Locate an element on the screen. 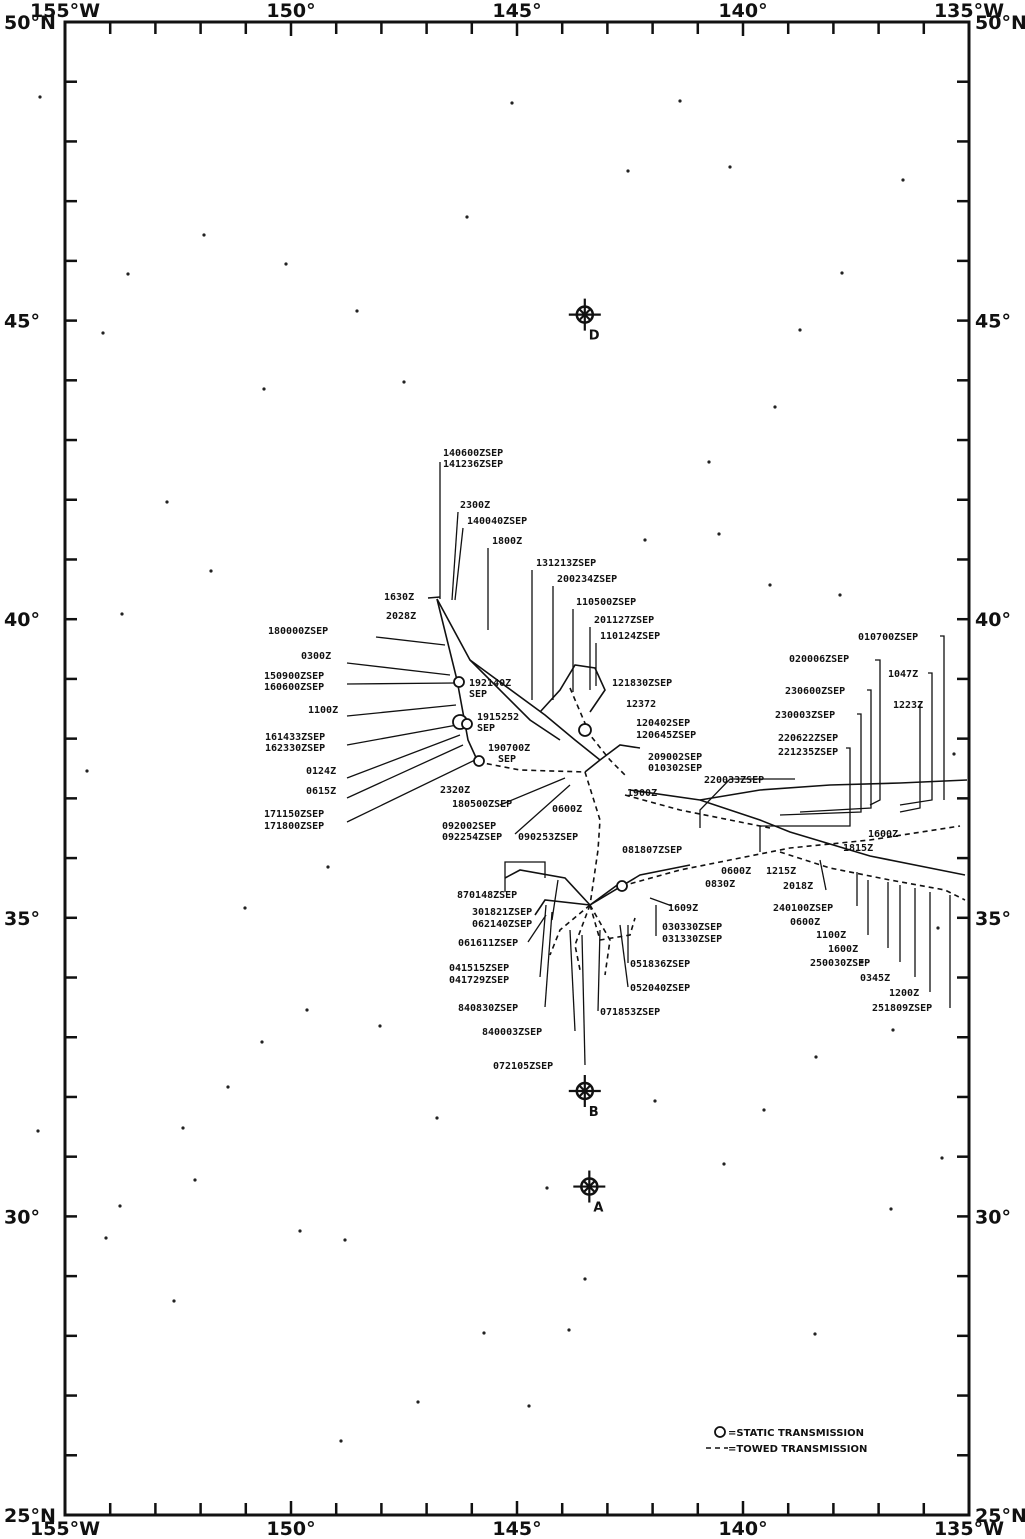 This screenshot has width=1025, height=1539. time-label: 041515ZSEP is located at coordinates (479, 968).